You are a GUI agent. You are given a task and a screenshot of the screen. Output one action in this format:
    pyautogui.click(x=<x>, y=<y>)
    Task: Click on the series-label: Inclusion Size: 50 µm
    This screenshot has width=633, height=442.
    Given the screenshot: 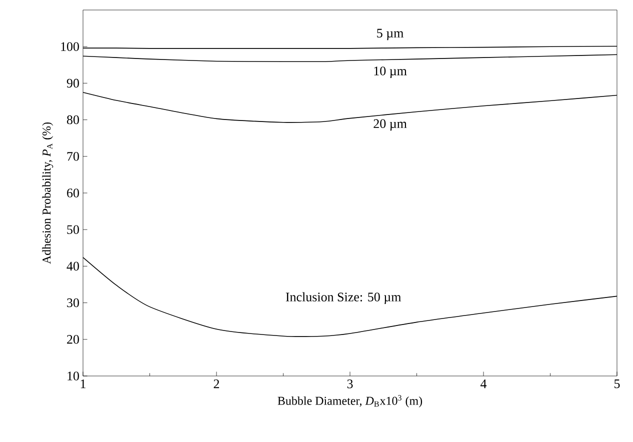 What is the action you would take?
    pyautogui.click(x=344, y=298)
    